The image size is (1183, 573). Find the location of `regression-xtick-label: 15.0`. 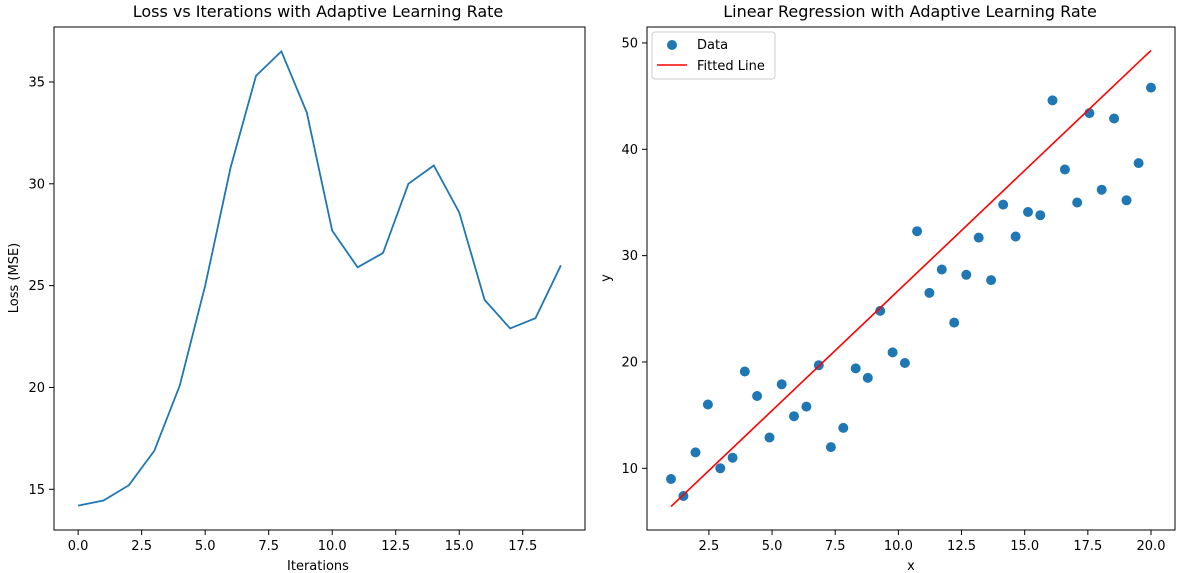

regression-xtick-label: 15.0 is located at coordinates (1024, 546).